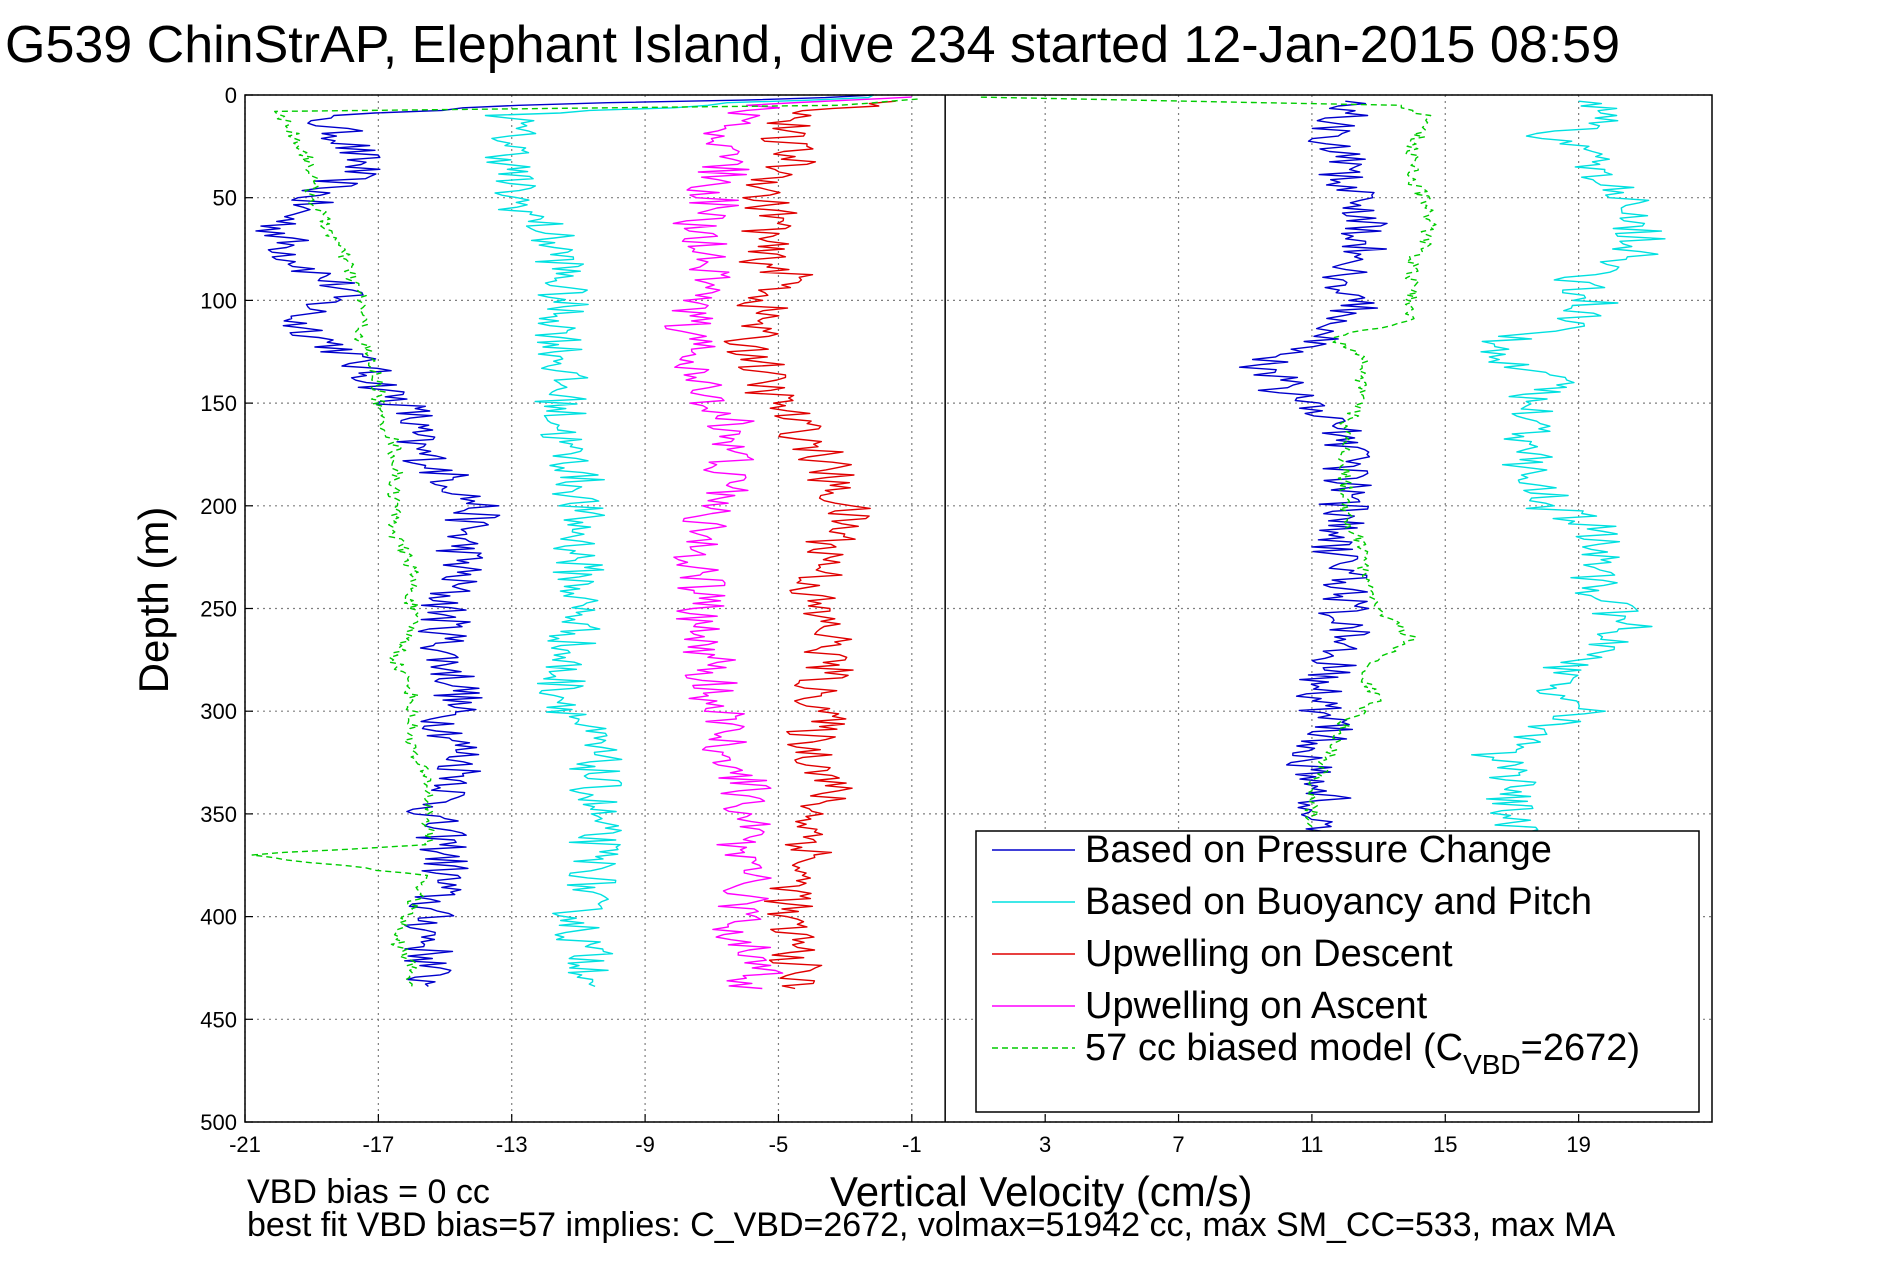 Image resolution: width=1891 pixels, height=1262 pixels. What do you see at coordinates (912, 1144) in the screenshot?
I see `x-tick-label: -1` at bounding box center [912, 1144].